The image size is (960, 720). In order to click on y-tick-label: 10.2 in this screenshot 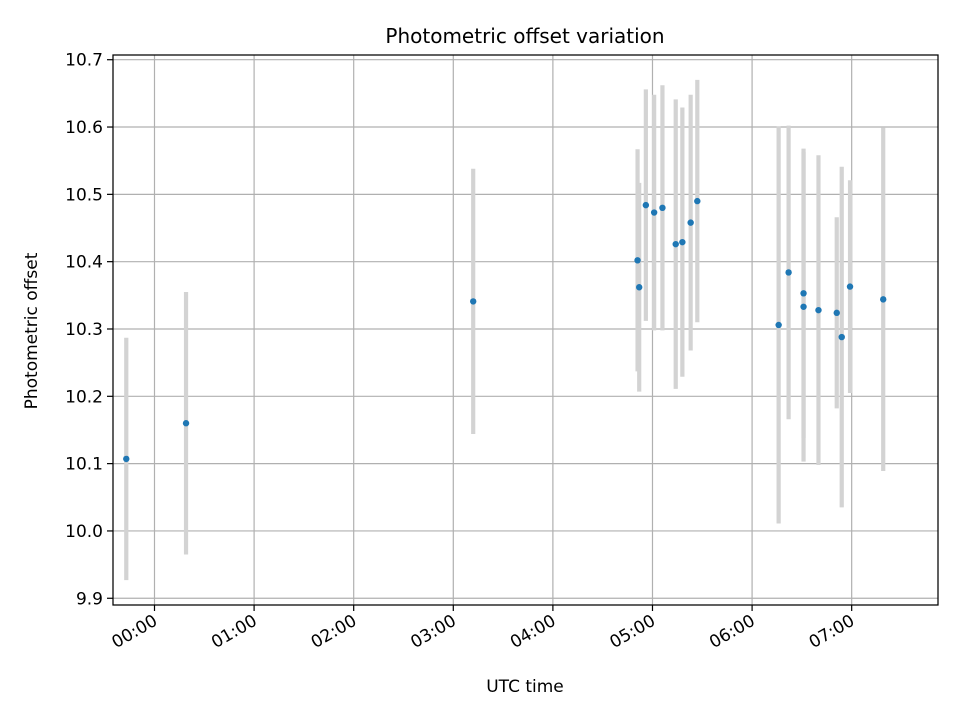, I will do `click(84, 397)`.